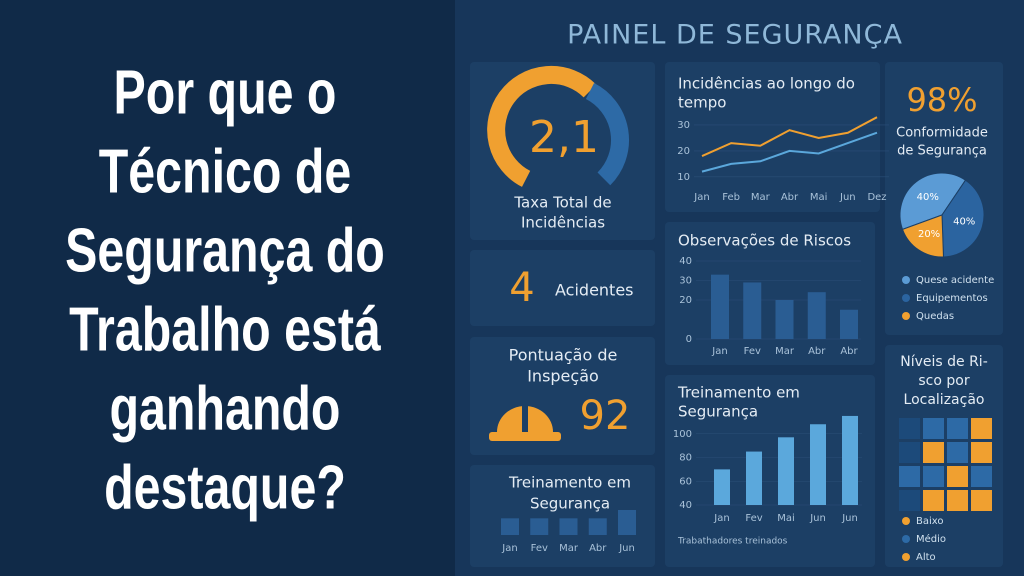  What do you see at coordinates (685, 458) in the screenshot?
I see `y-tick-label: 80` at bounding box center [685, 458].